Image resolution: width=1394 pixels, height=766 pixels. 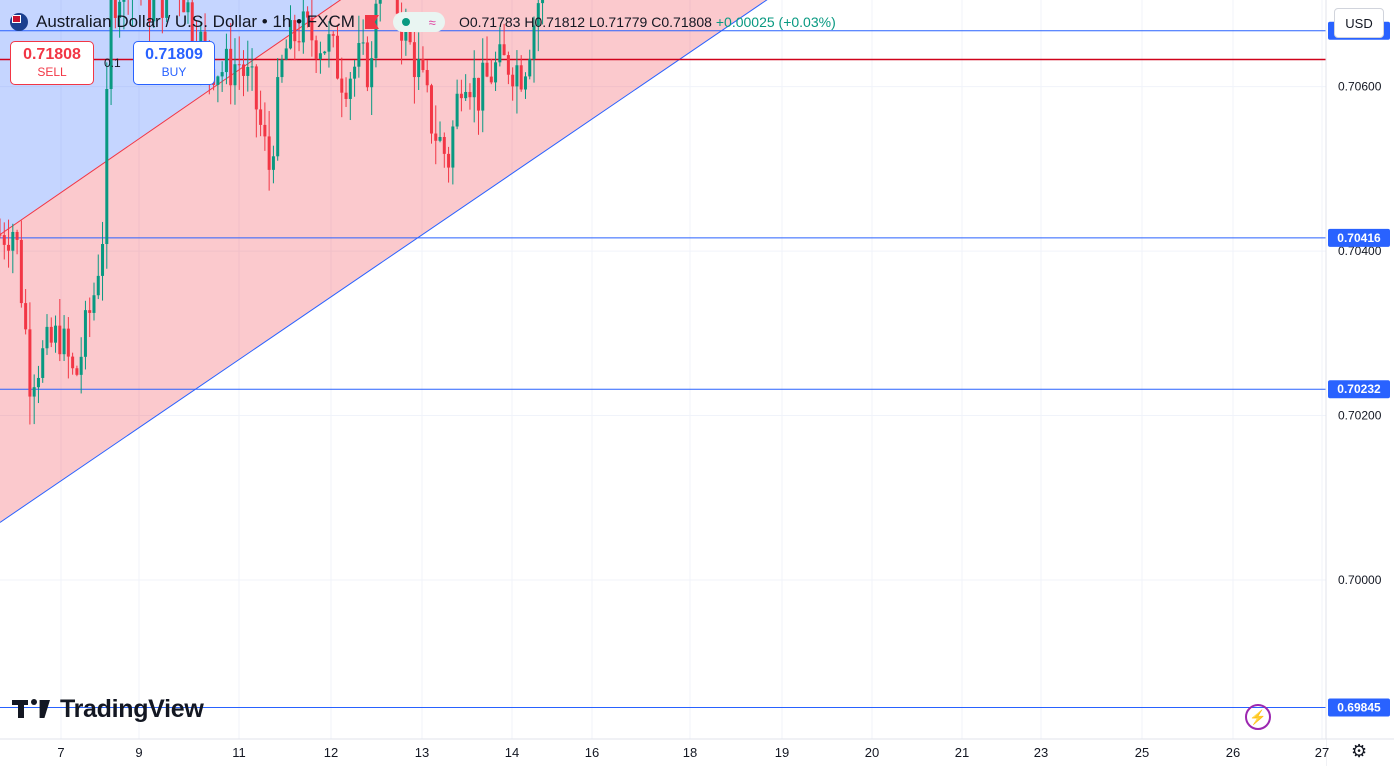 I want to click on ohlc-open: O0.71783, so click(x=489, y=22).